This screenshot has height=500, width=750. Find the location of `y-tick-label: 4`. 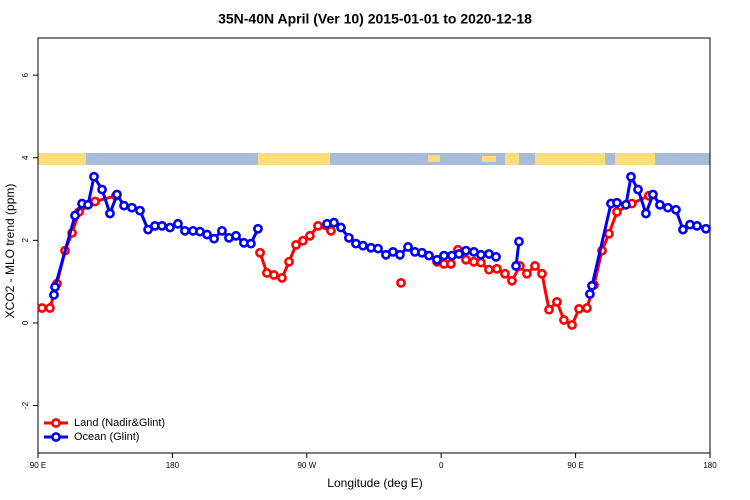

y-tick-label: 4 is located at coordinates (25, 157).